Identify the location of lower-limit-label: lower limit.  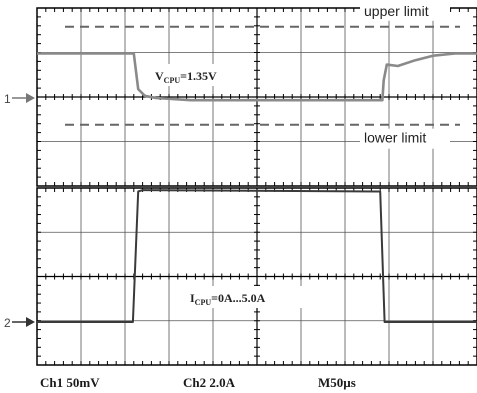
(395, 138).